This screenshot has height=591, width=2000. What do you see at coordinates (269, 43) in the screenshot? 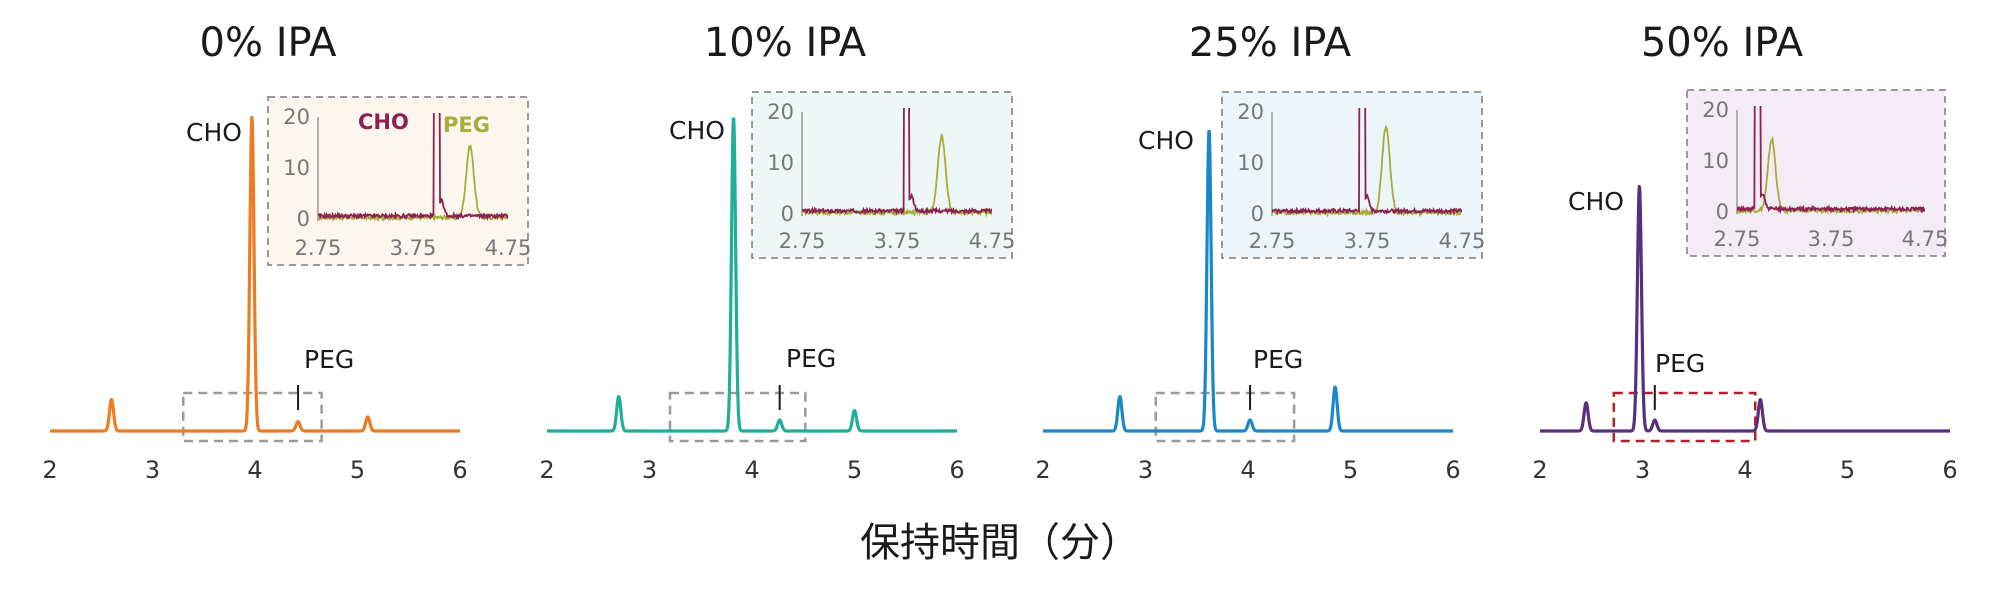
I see `panel-title: 0% IPA` at bounding box center [269, 43].